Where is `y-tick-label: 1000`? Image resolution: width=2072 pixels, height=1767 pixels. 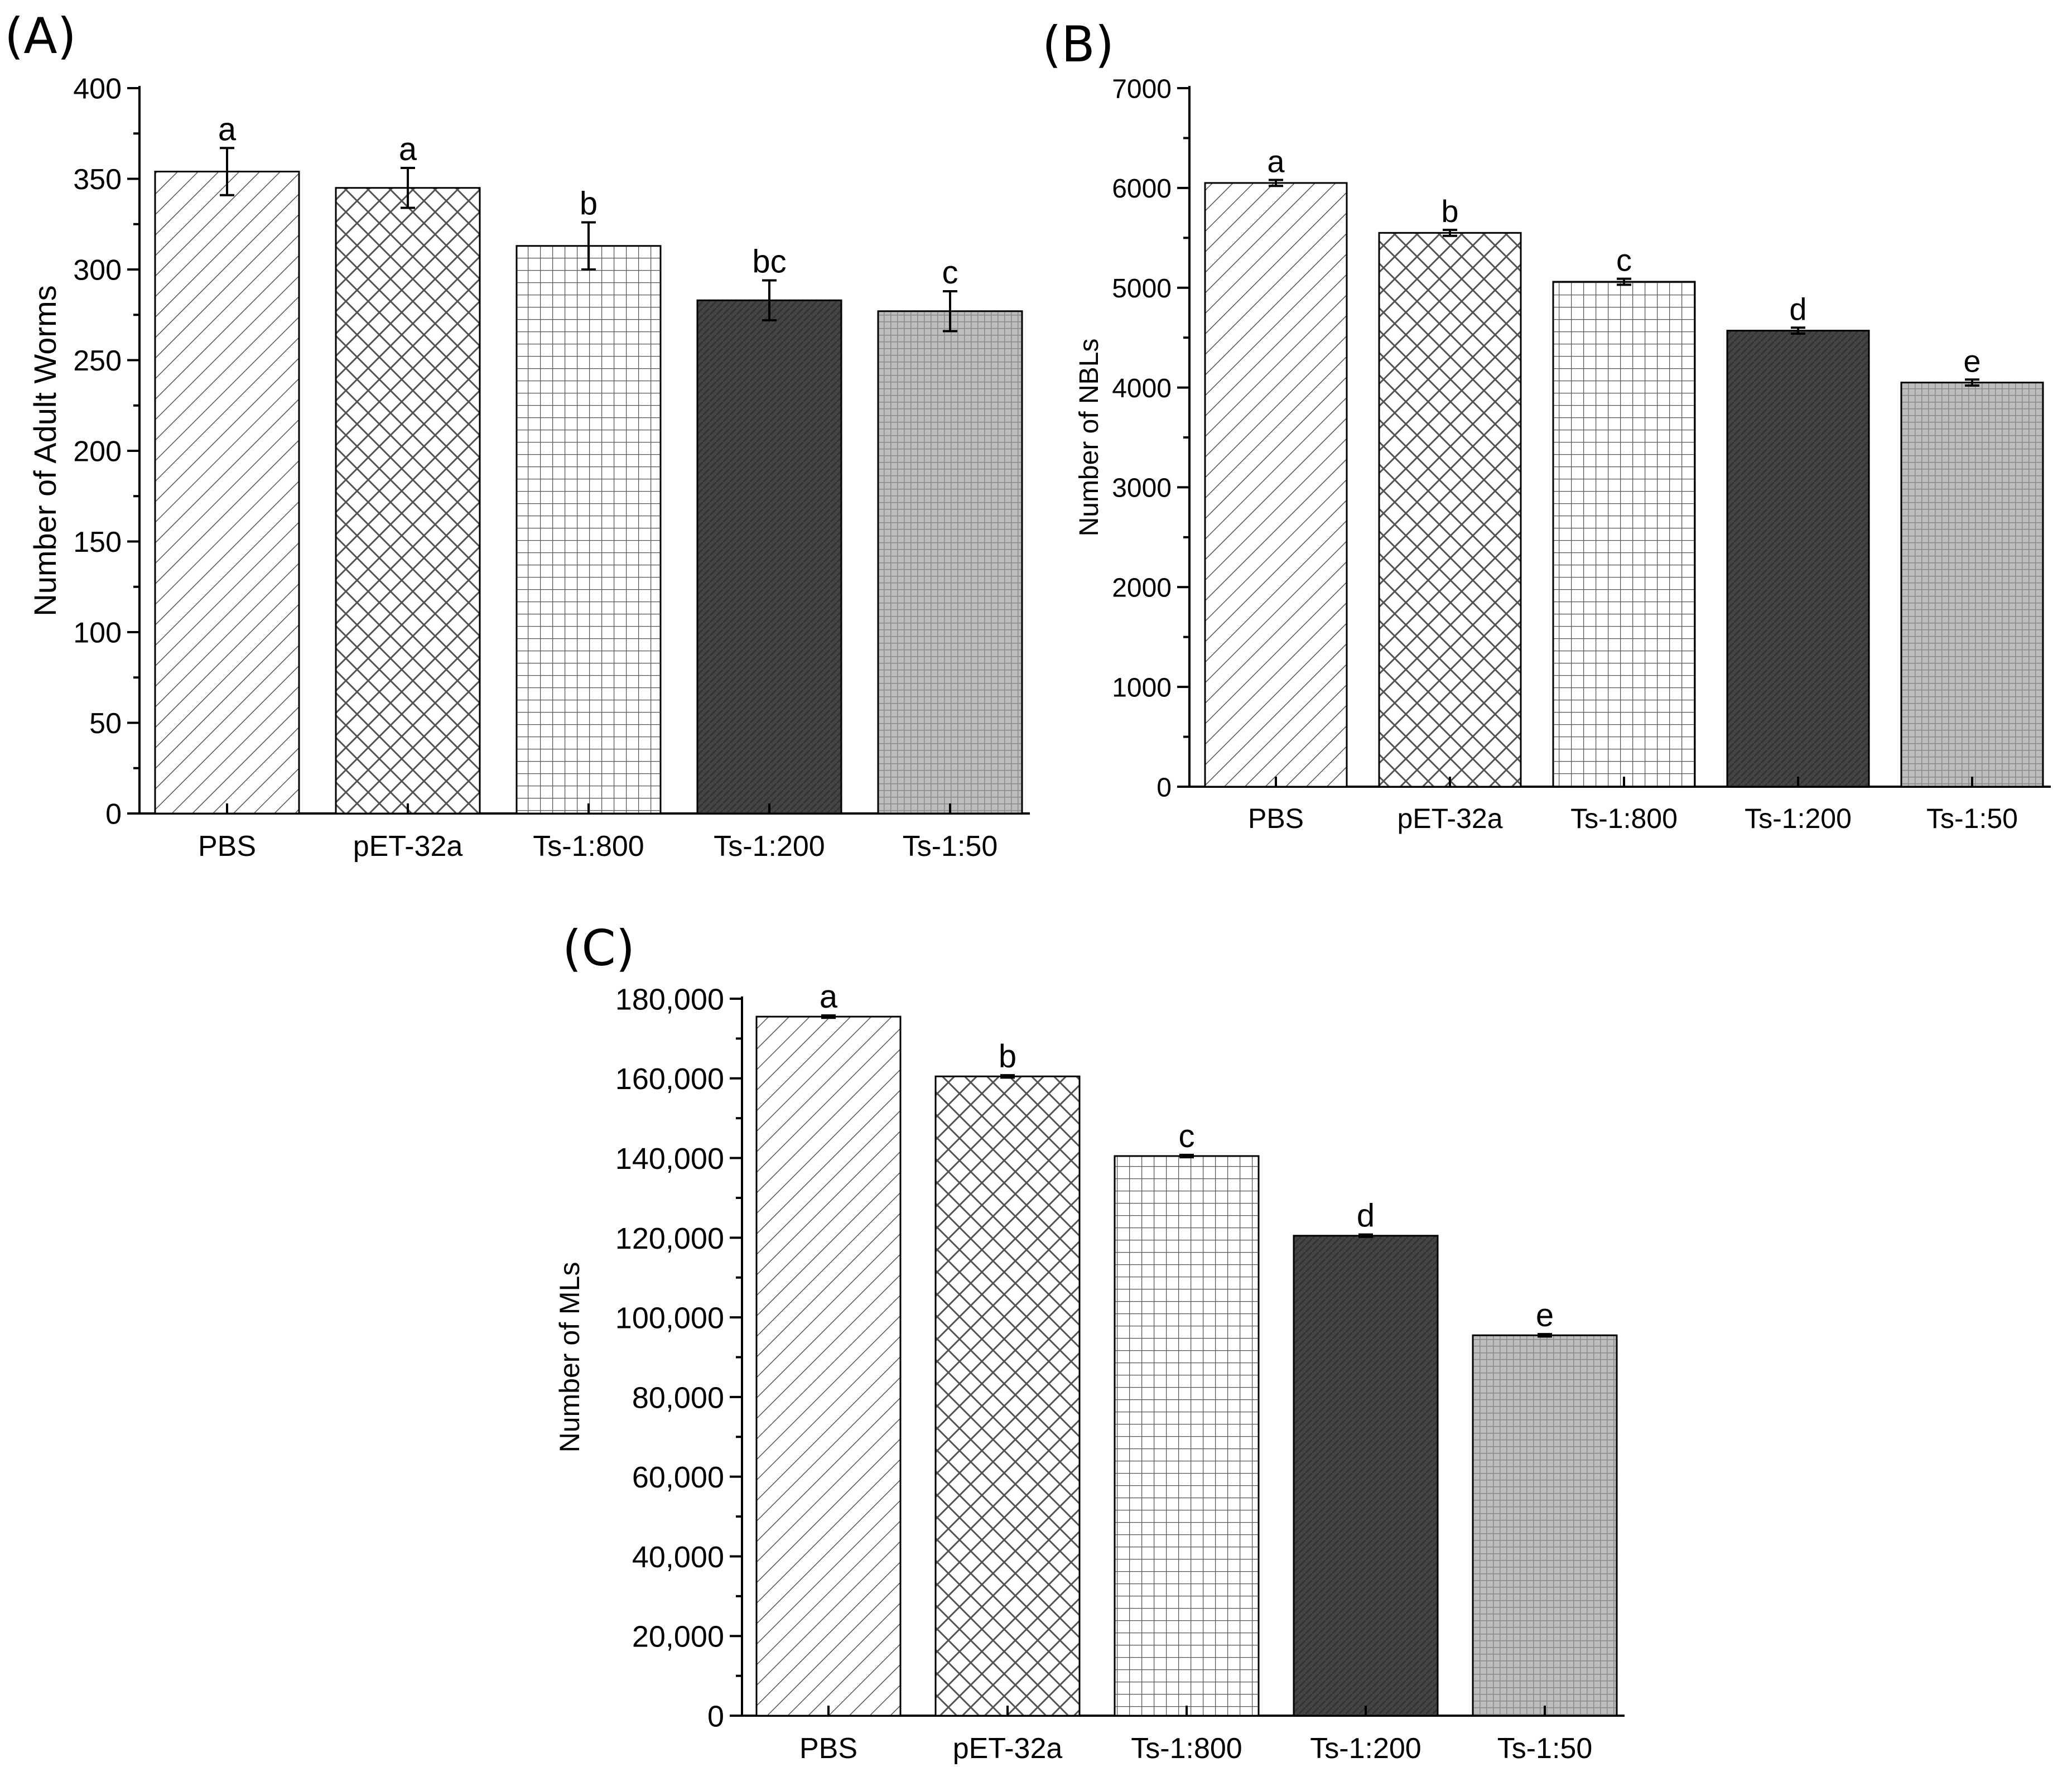
y-tick-label: 1000 is located at coordinates (1142, 687).